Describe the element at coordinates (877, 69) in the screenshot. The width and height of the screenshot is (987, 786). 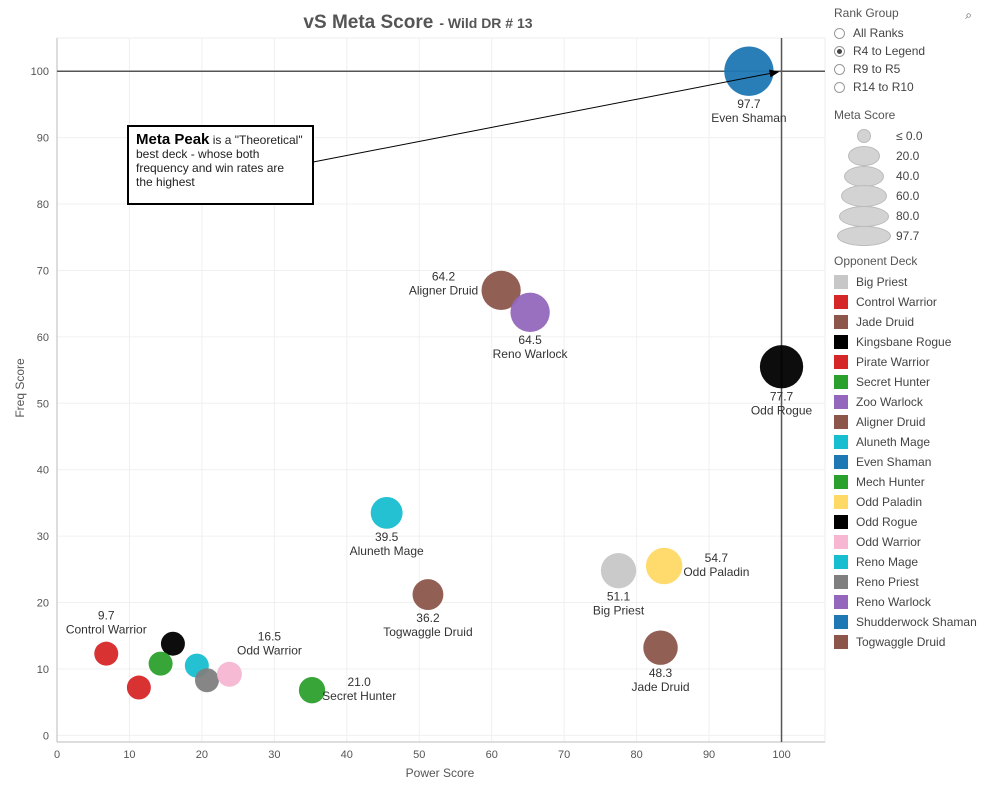
I see `rank-option-label: R9 to R5` at that location.